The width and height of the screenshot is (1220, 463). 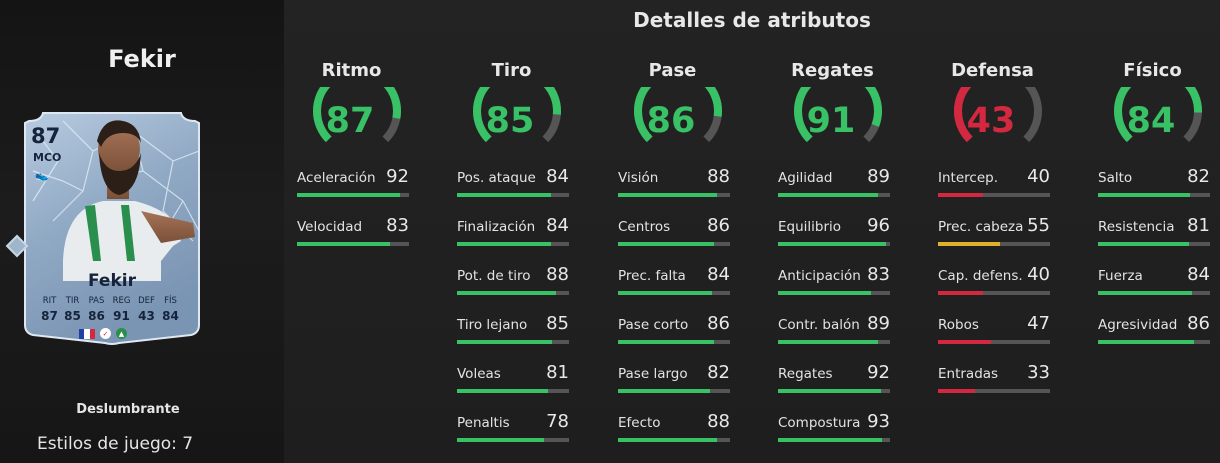 I want to click on attribute-row: Pase largo 82, so click(x=674, y=380).